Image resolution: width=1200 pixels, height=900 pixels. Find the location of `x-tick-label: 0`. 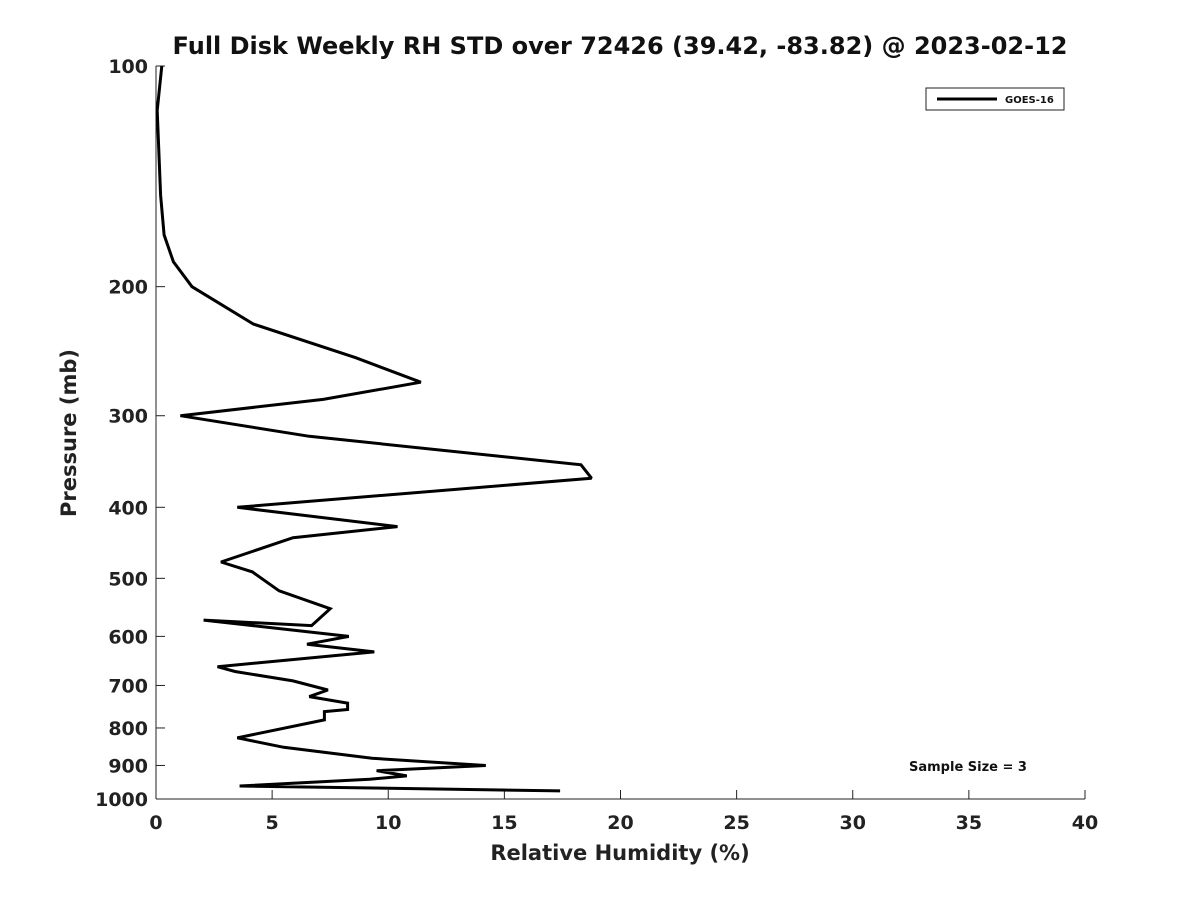

x-tick-label: 0 is located at coordinates (155, 823).